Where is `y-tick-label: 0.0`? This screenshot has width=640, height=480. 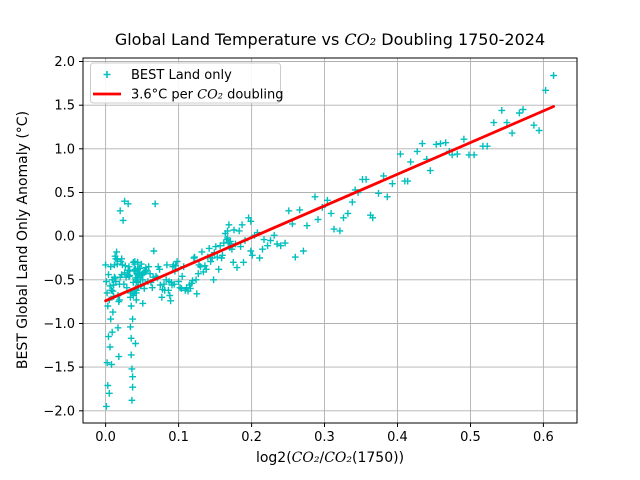 y-tick-label: 0.0 is located at coordinates (64, 237).